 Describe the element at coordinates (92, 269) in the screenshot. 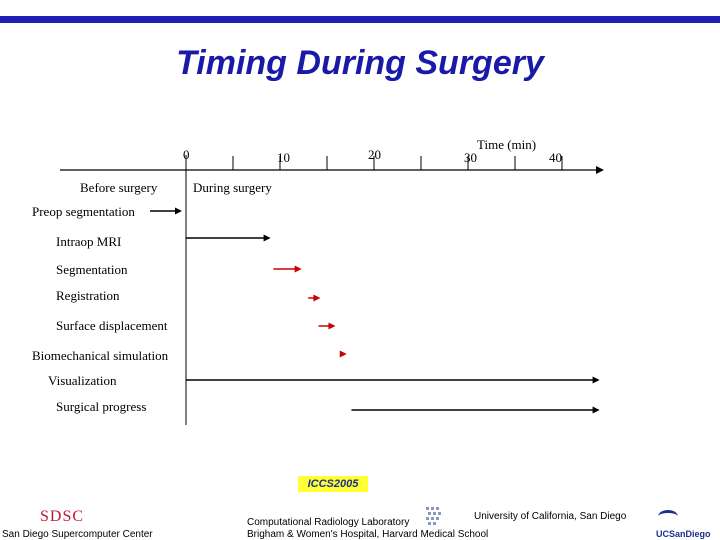

I see `row-label-segmentation: Segmentation` at that location.